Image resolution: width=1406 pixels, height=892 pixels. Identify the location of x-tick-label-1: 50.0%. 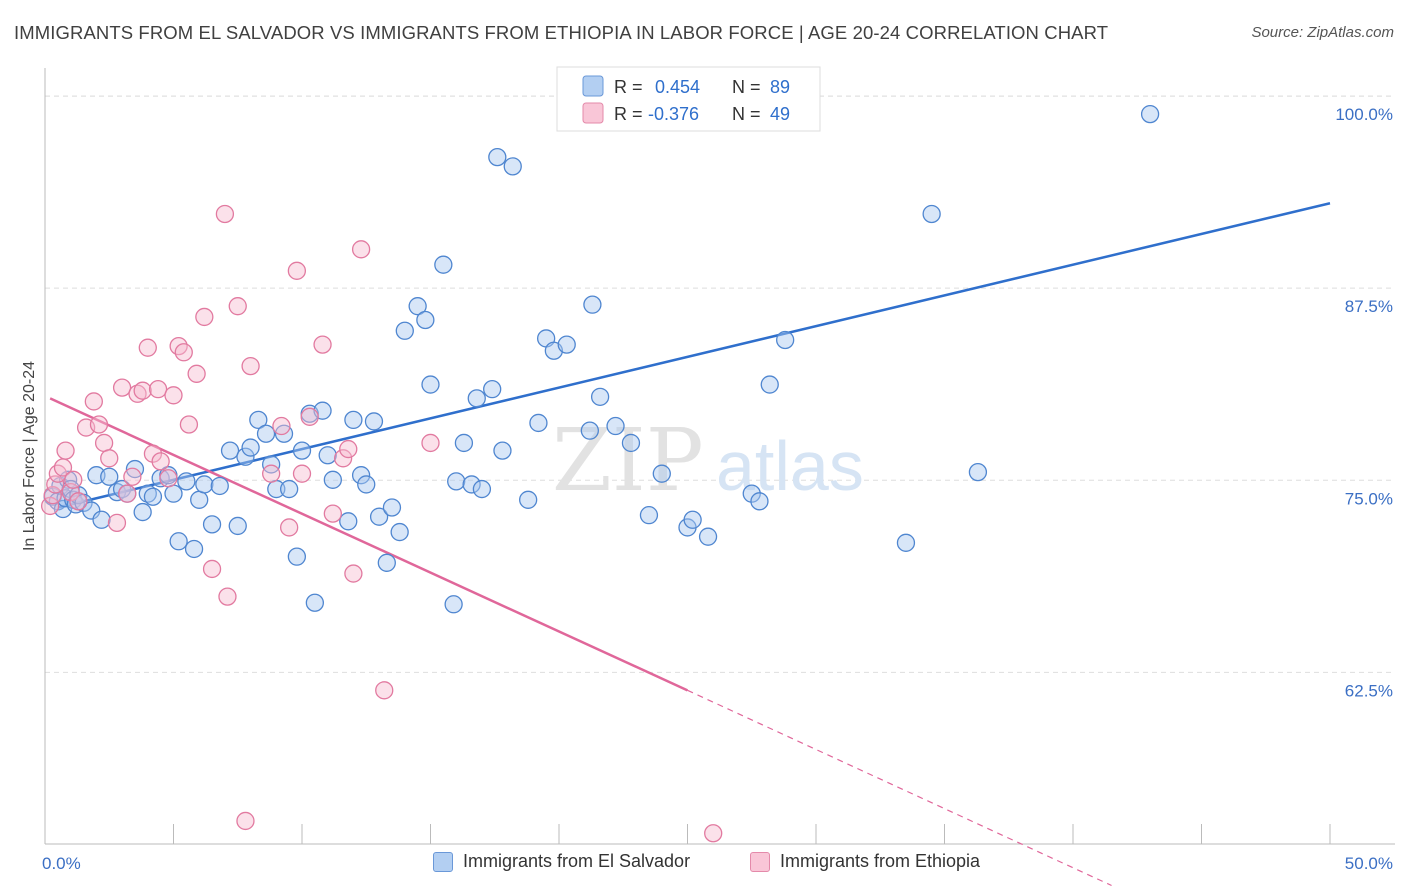
(1369, 863).